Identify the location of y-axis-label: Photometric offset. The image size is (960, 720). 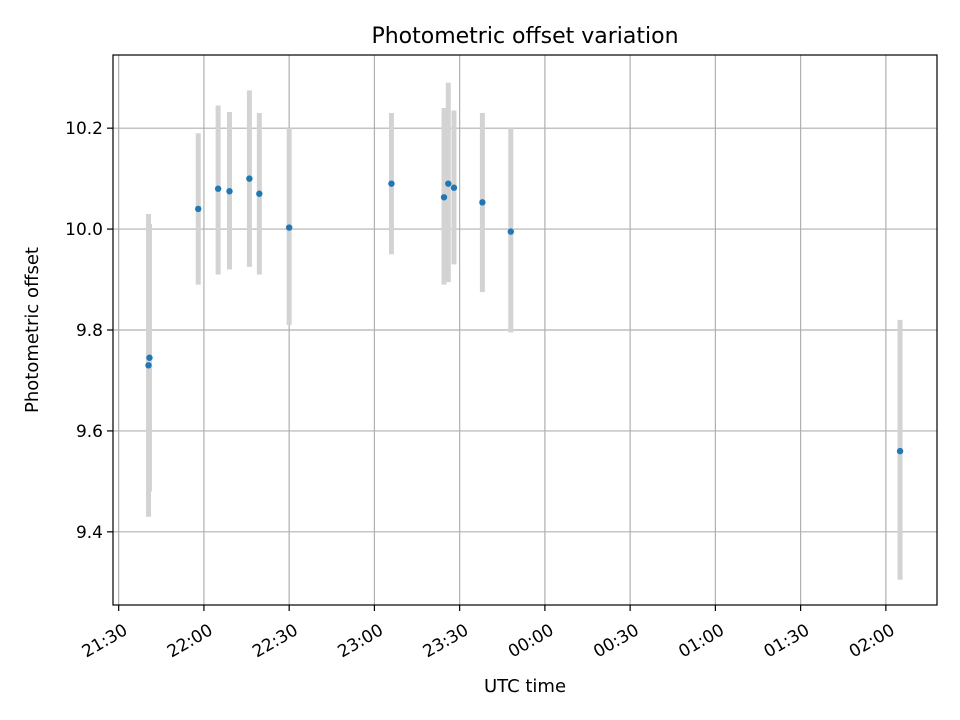
(32, 330).